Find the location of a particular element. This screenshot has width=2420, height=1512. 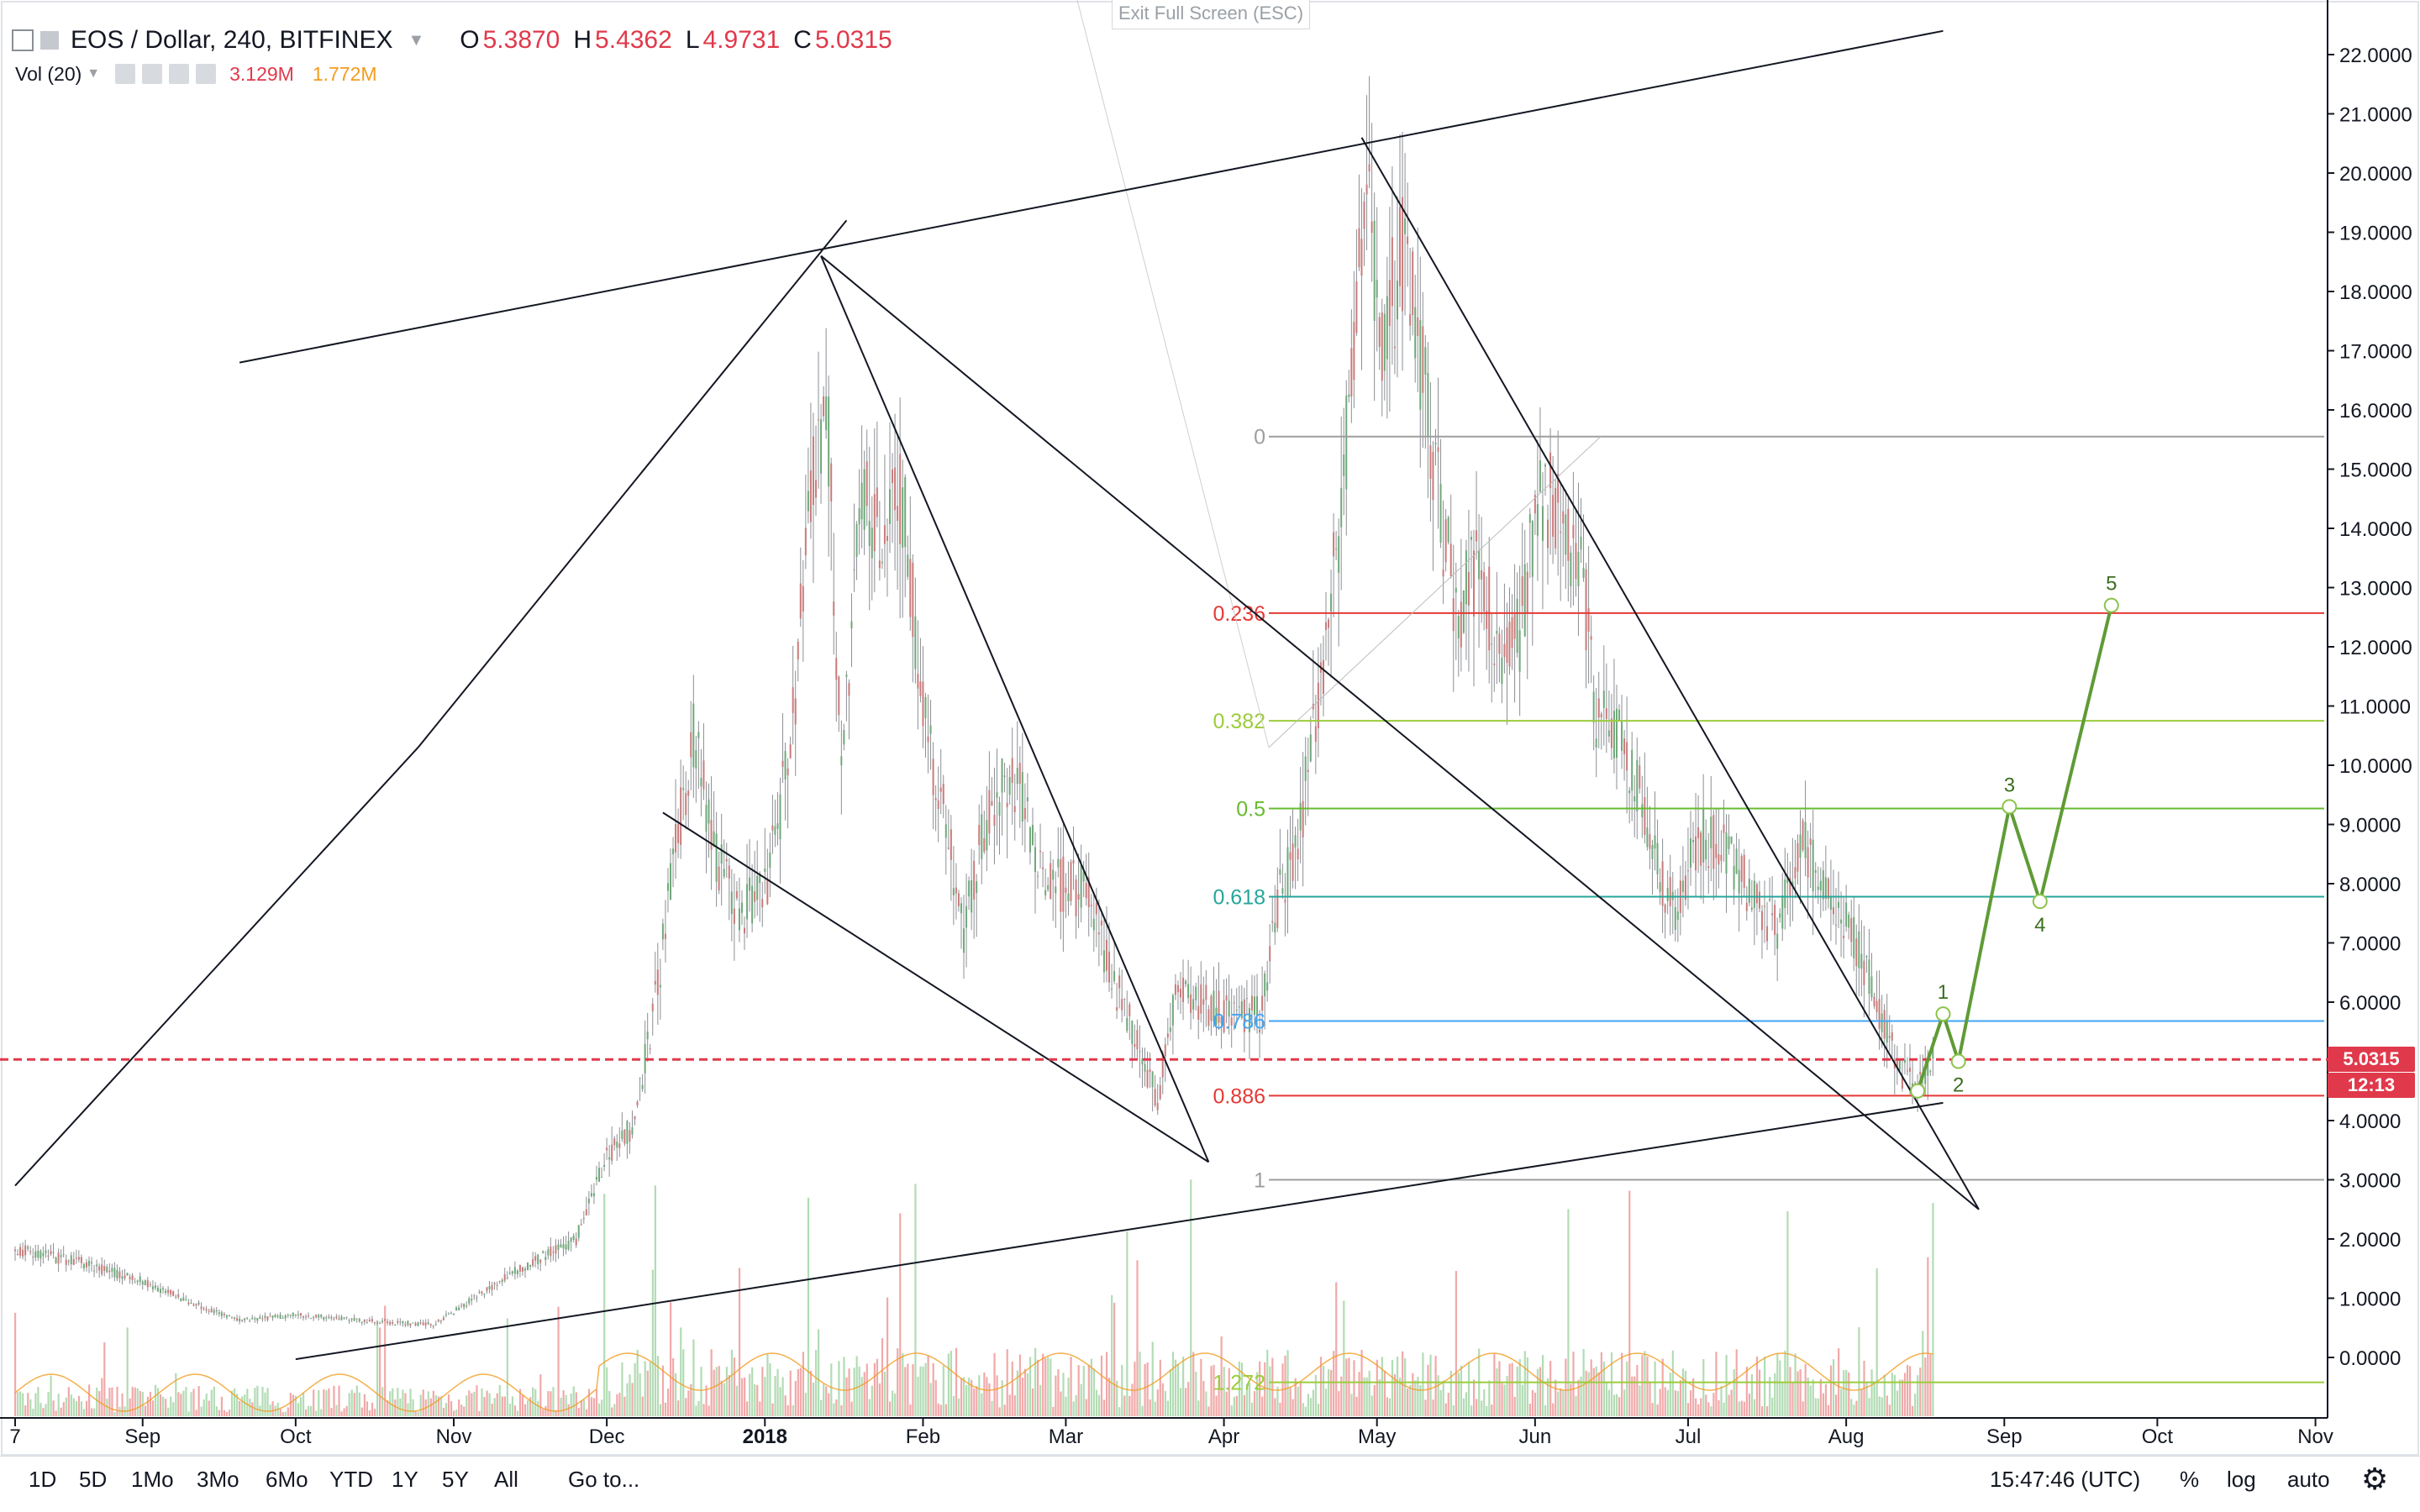

range-button-1mo: 1Mo is located at coordinates (153, 1479).